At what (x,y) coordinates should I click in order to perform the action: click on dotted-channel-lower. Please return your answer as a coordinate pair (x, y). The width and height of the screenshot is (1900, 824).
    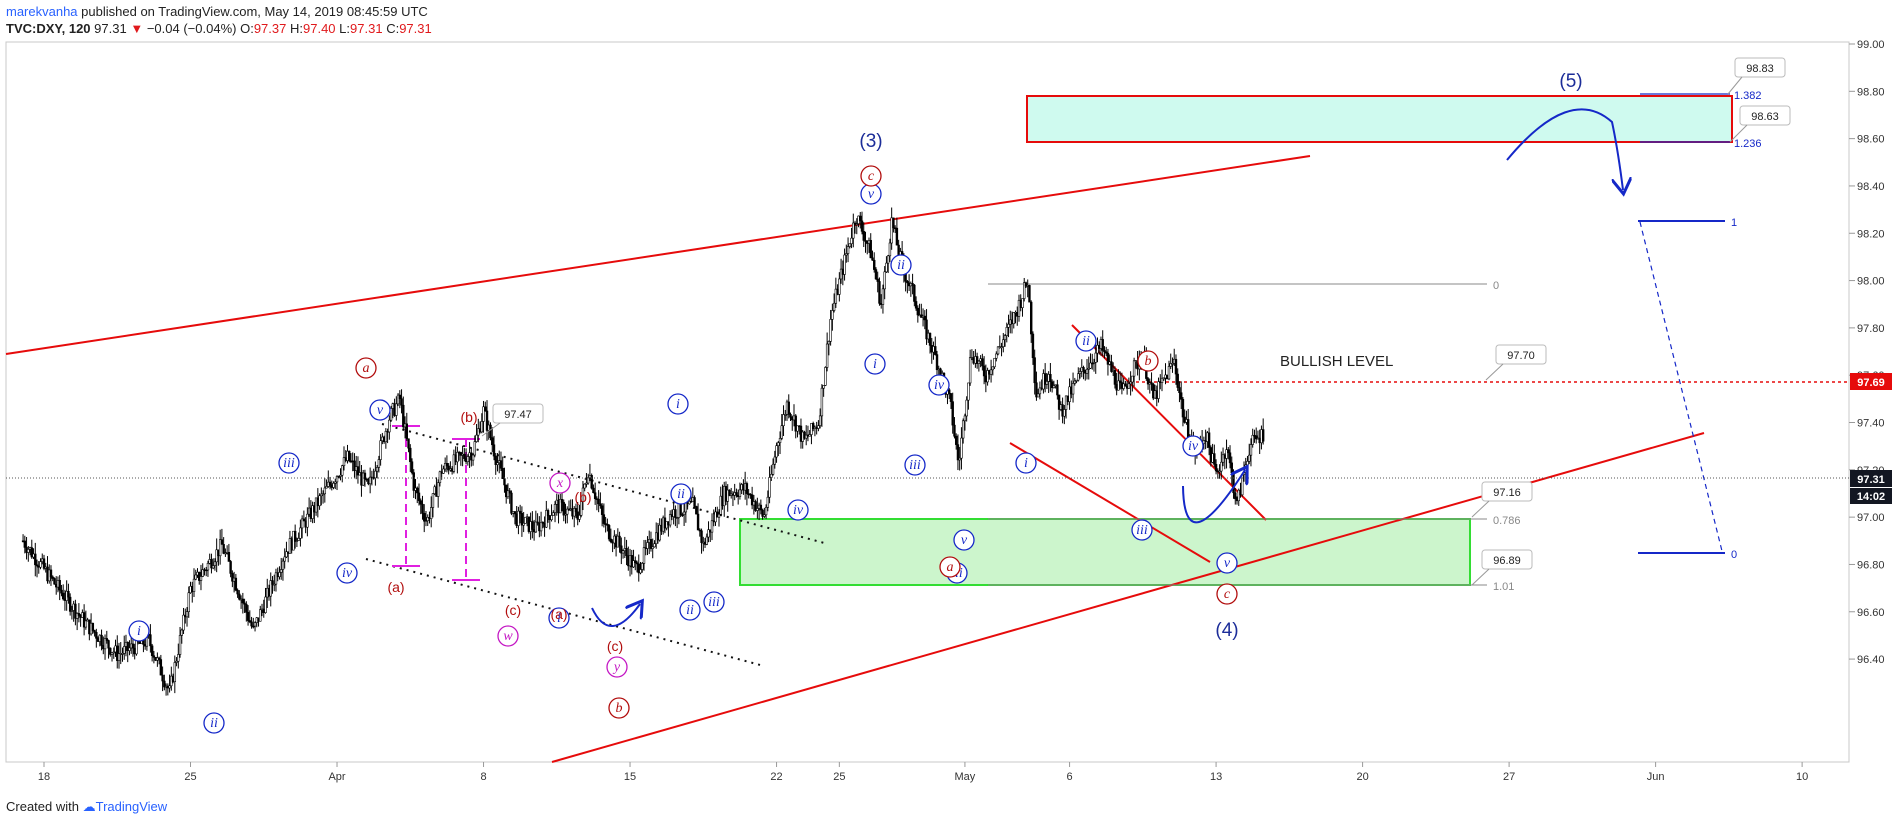
    Looking at the image, I should click on (565, 612).